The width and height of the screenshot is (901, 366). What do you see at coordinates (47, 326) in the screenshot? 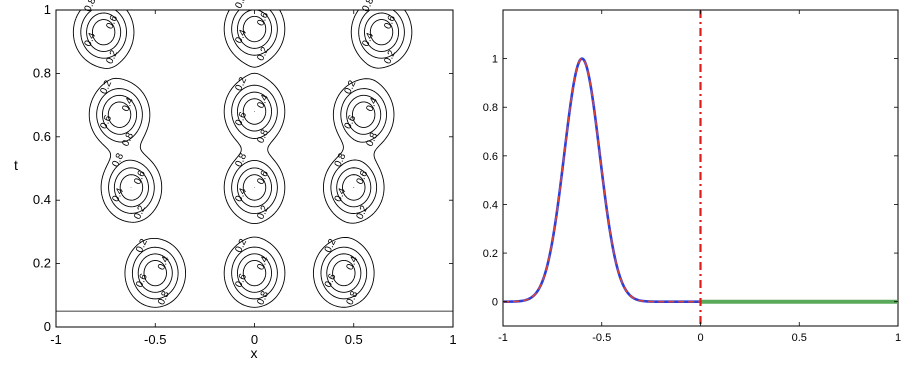
I see `contour-y-tick-label: 0` at bounding box center [47, 326].